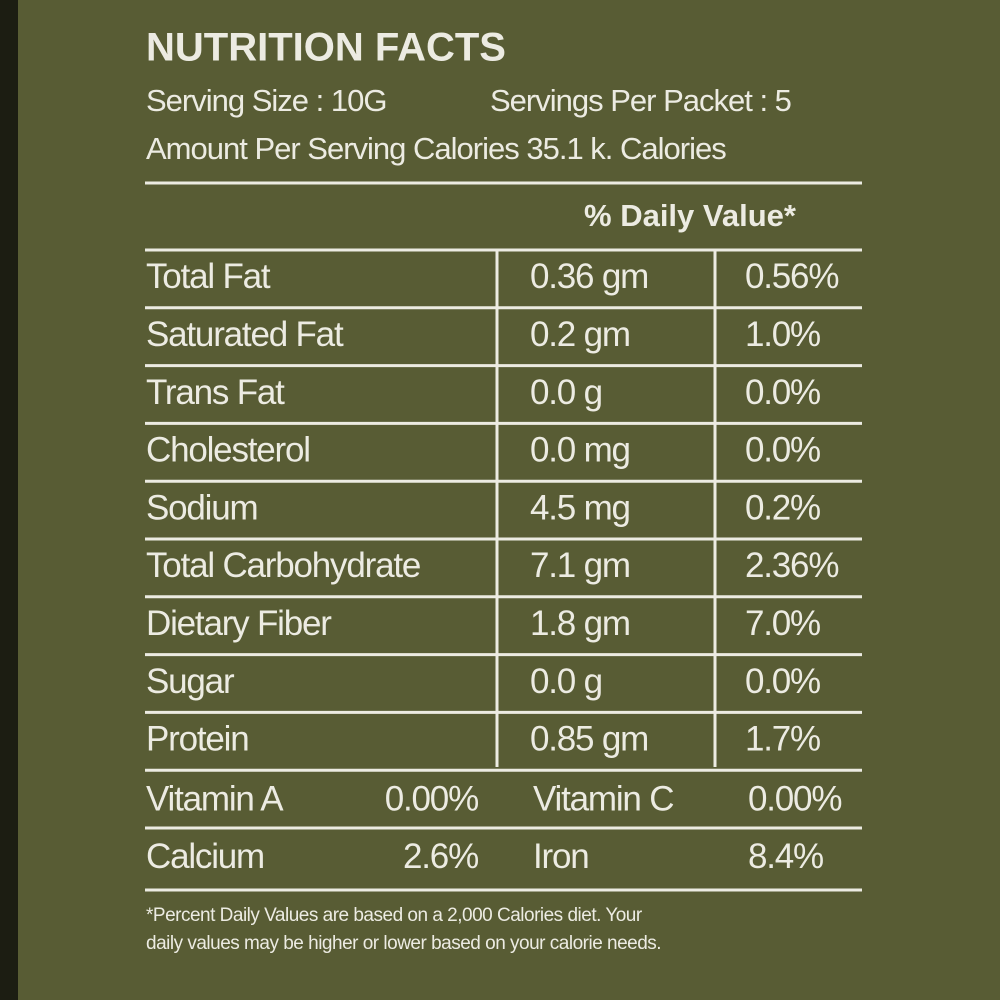  I want to click on nutrient-amount: 0.85 gm, so click(589, 739).